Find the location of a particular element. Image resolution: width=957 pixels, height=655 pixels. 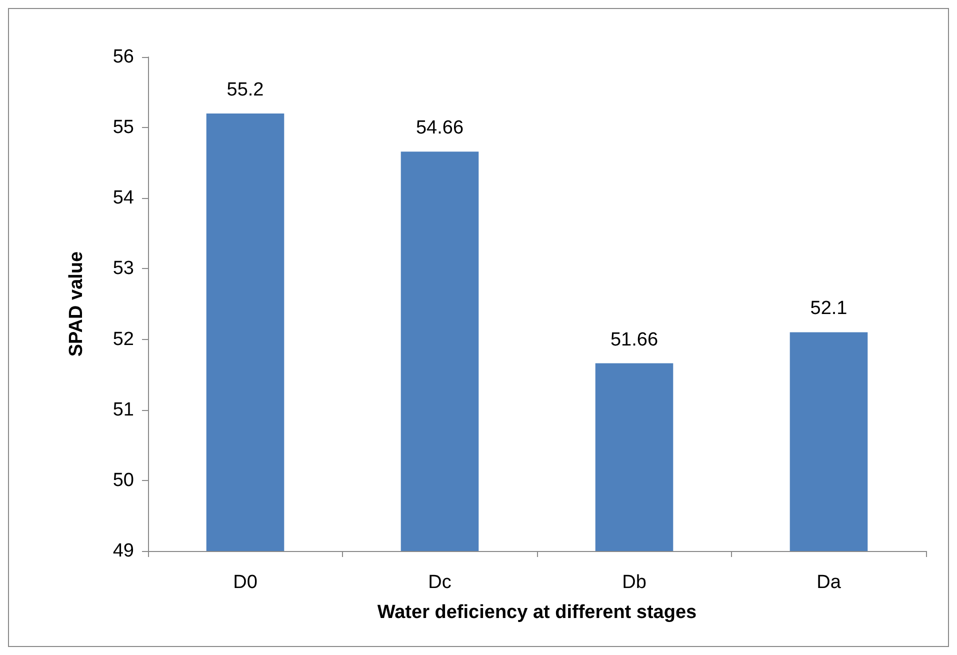

y-tick-label: 49 is located at coordinates (123, 551).